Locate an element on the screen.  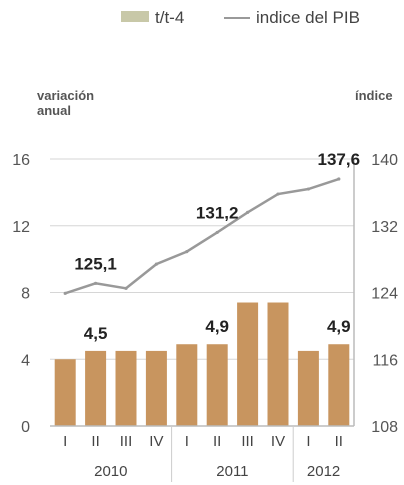
index-value-label: 137,6 is located at coordinates (339, 159).